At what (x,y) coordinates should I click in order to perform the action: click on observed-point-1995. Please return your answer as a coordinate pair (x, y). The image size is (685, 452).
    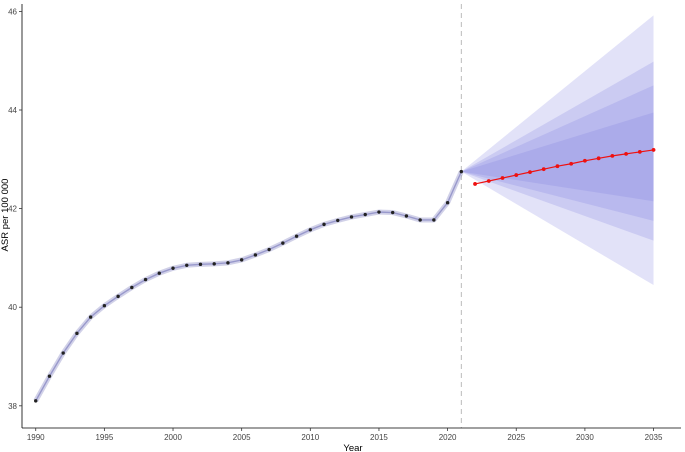
    Looking at the image, I should click on (104, 306).